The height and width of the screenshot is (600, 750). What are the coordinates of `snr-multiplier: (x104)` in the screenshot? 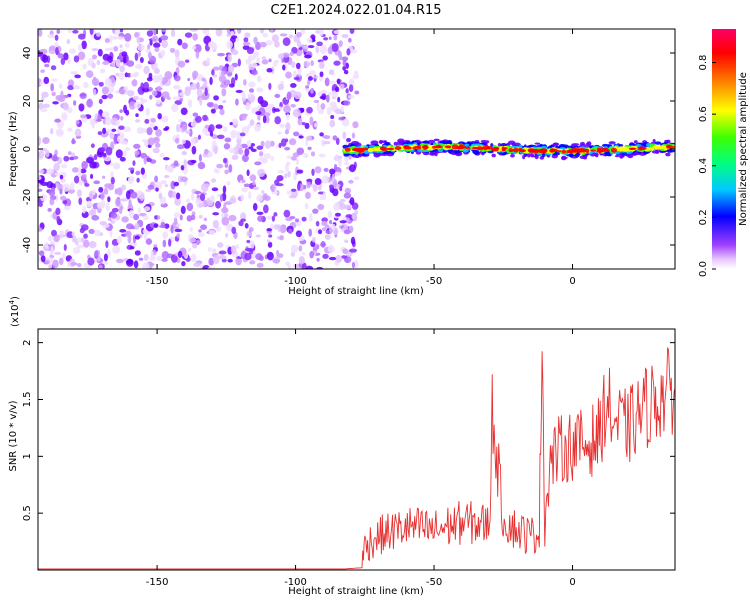 It's located at (14, 311).